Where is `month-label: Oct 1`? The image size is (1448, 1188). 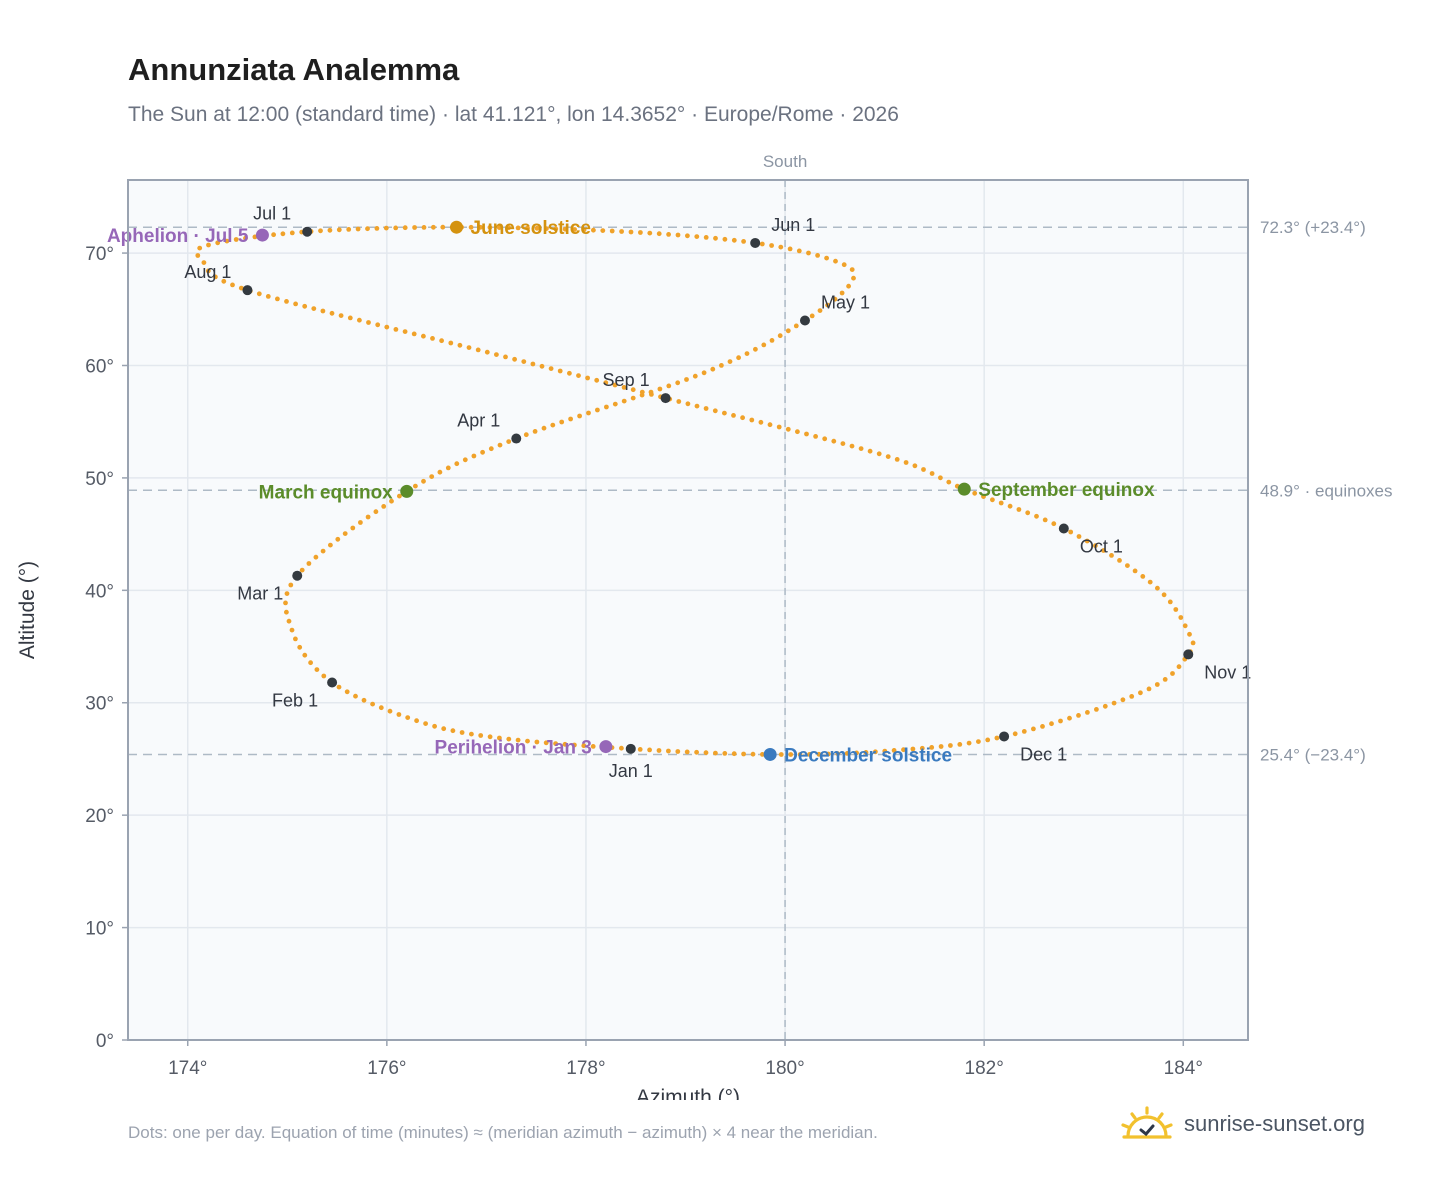 month-label: Oct 1 is located at coordinates (1101, 546).